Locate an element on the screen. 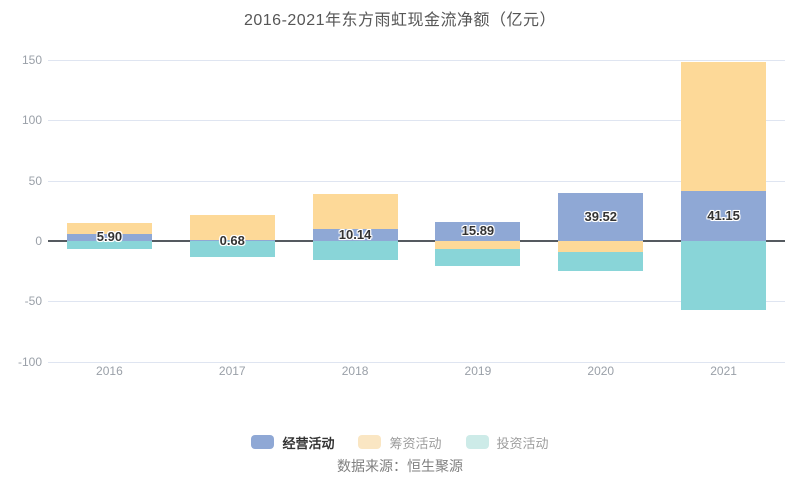 This screenshot has height=501, width=800. bar-2017-operating is located at coordinates (232, 240).